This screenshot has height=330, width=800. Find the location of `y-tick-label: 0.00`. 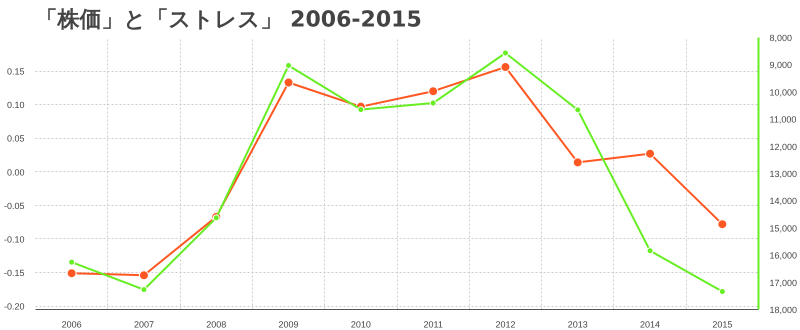

y-tick-label: 0.00 is located at coordinates (15, 172).